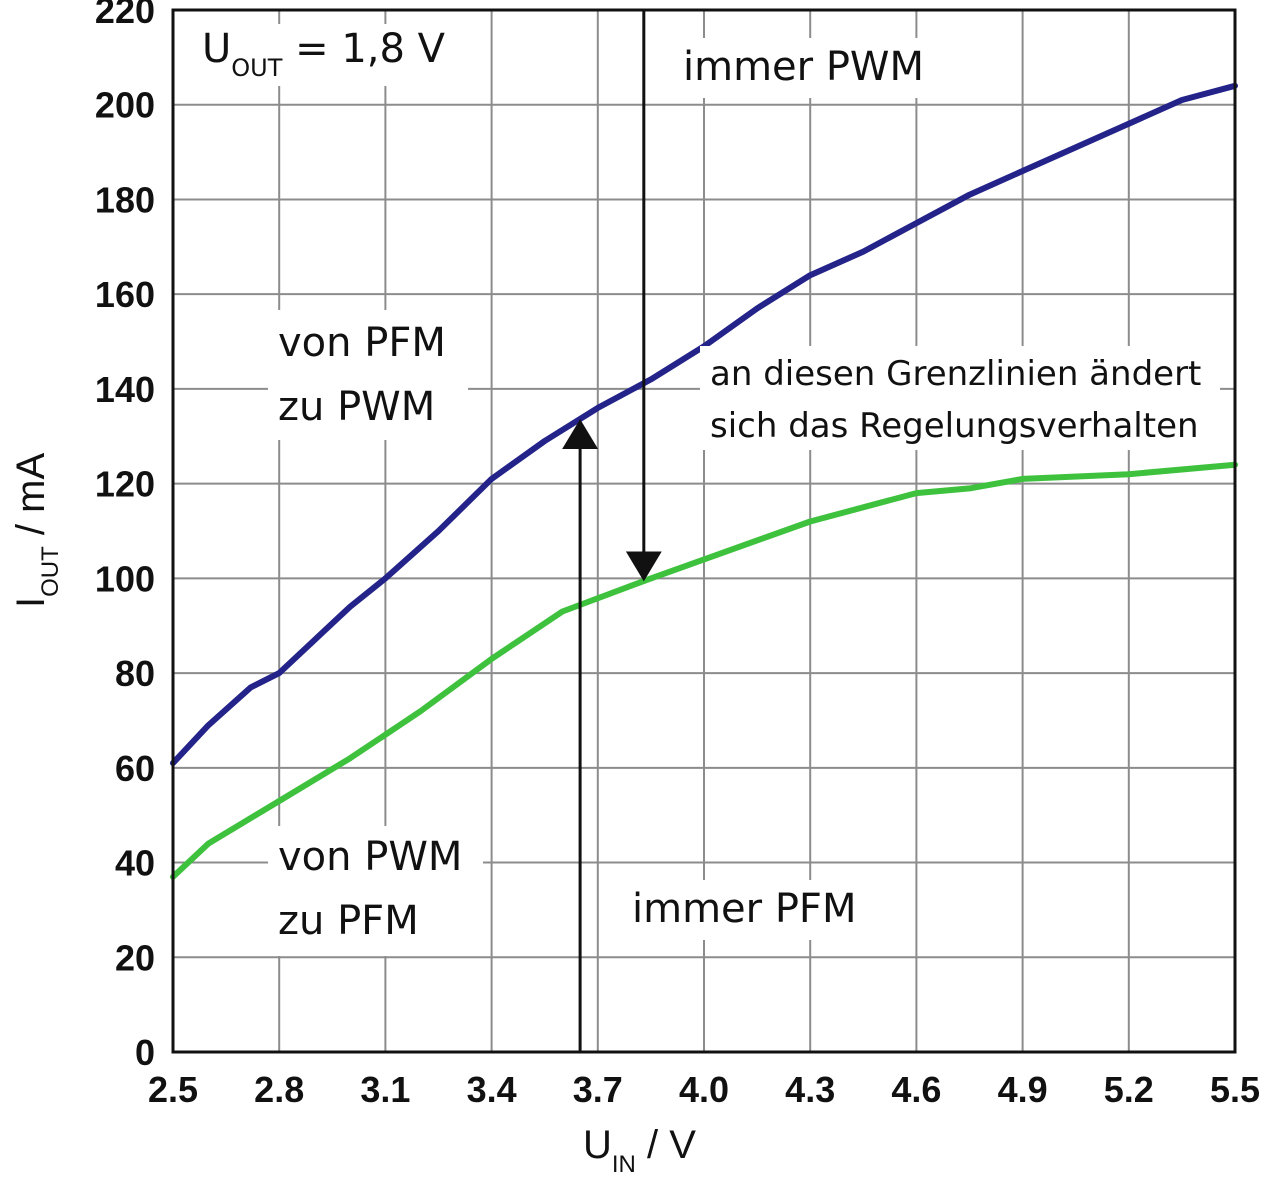 This screenshot has height=1190, width=1280. Describe the element at coordinates (324, 54) in the screenshot. I see `annotation-uout: UOUT = 1,8 V` at that location.